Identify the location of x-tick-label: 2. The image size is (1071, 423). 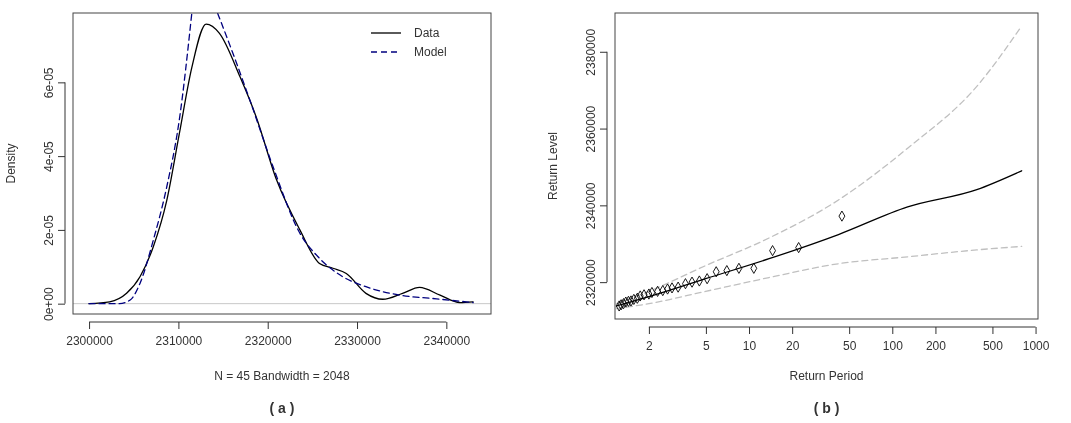
(650, 346).